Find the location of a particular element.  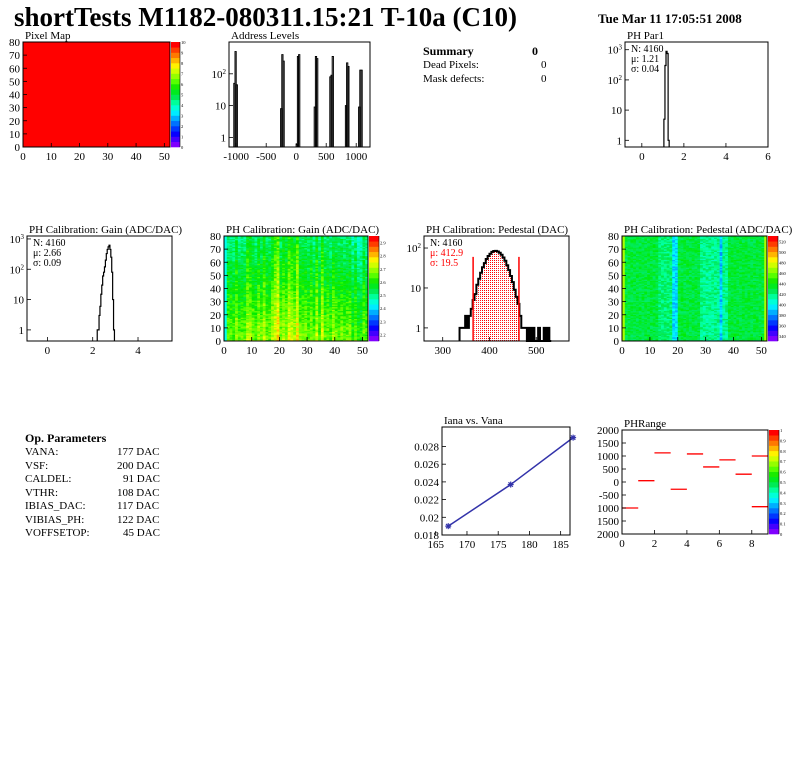

y-tick-label: 80 is located at coordinates (15, 43).